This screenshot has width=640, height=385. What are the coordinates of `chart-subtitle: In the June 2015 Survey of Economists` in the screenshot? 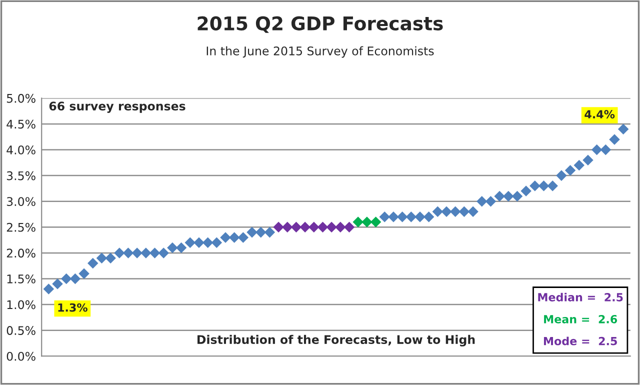 It's located at (320, 52).